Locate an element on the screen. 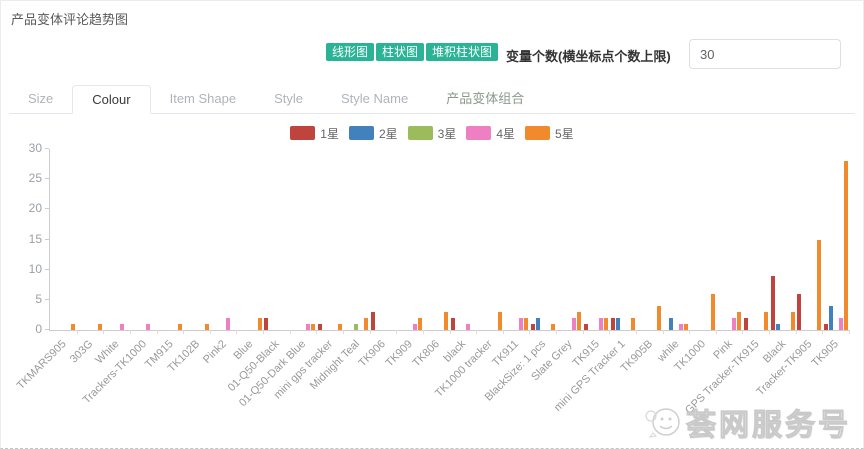  bar-group-pink2 is located at coordinates (223, 239).